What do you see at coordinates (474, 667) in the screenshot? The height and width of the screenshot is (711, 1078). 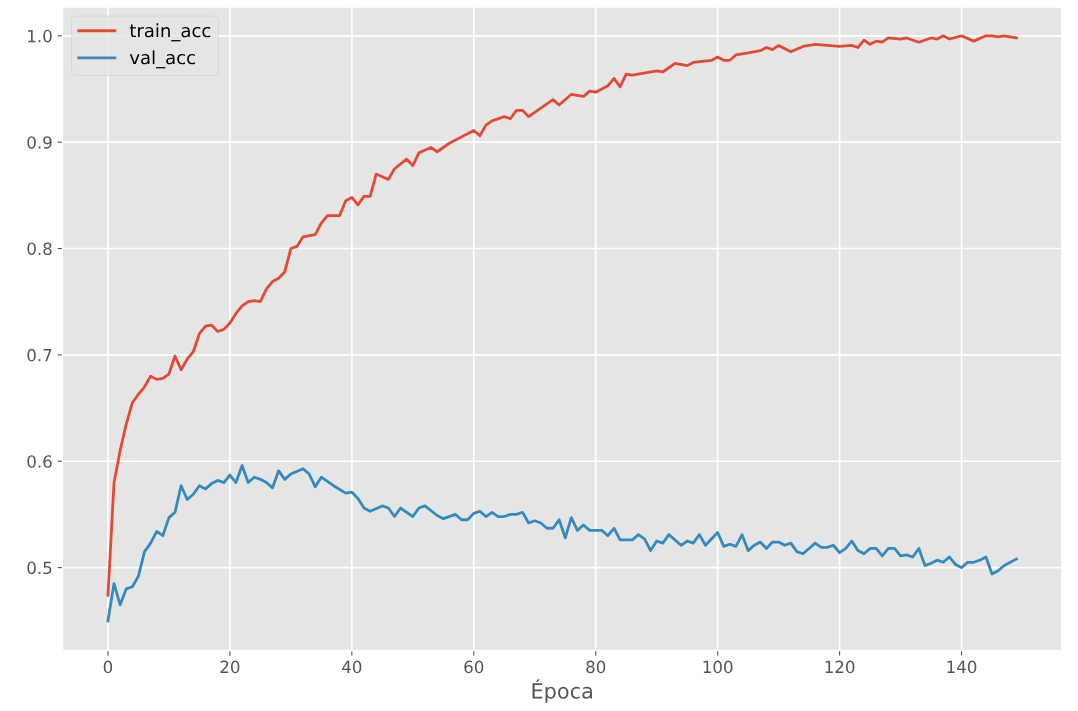 I see `x-tick-label: 60` at bounding box center [474, 667].